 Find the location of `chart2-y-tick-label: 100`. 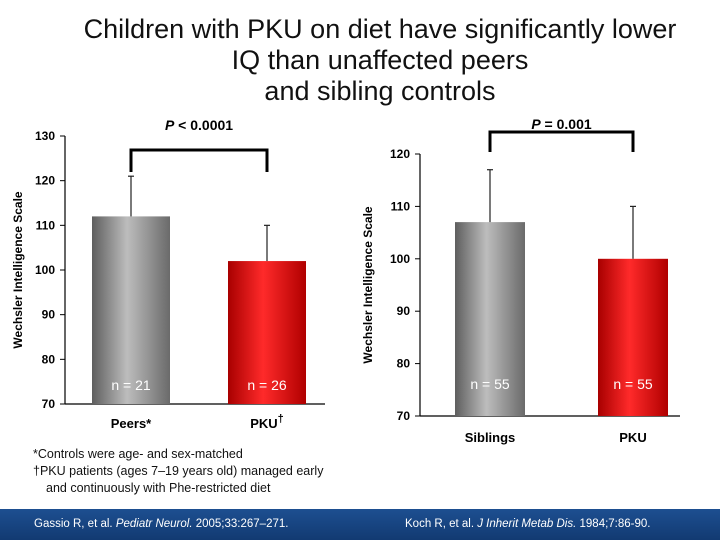

chart2-y-tick-label: 100 is located at coordinates (400, 259).